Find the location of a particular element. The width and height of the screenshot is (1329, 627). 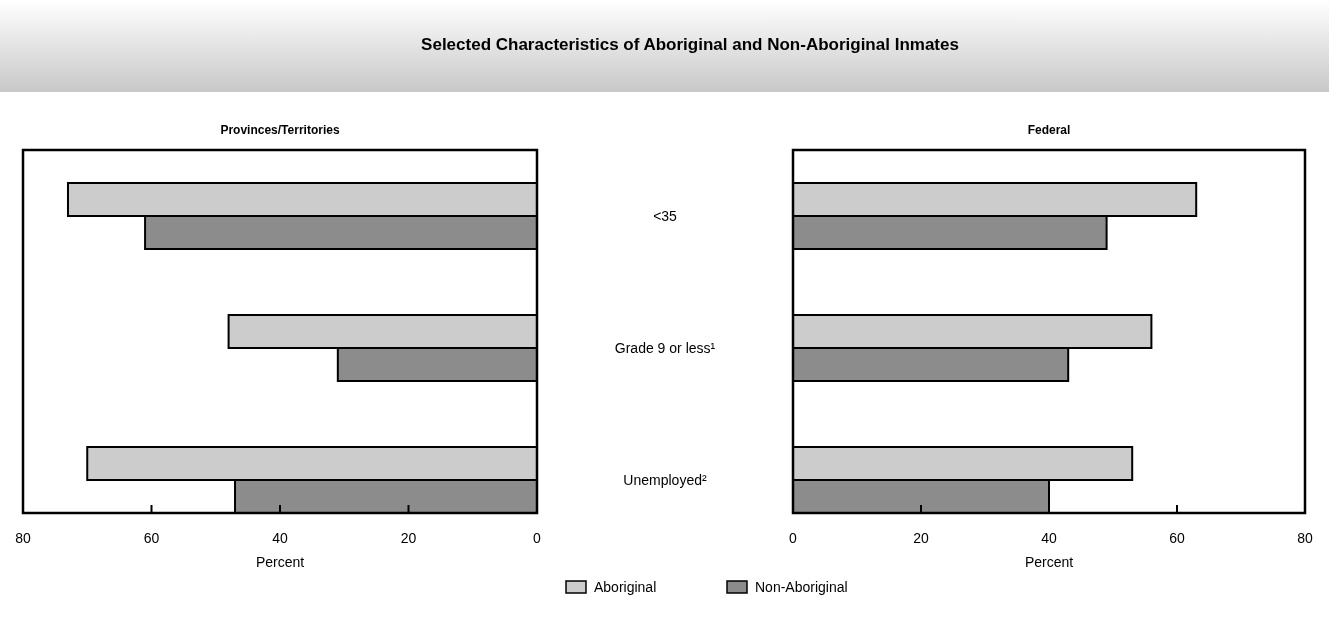

legend-label: Aboriginal is located at coordinates (625, 587).